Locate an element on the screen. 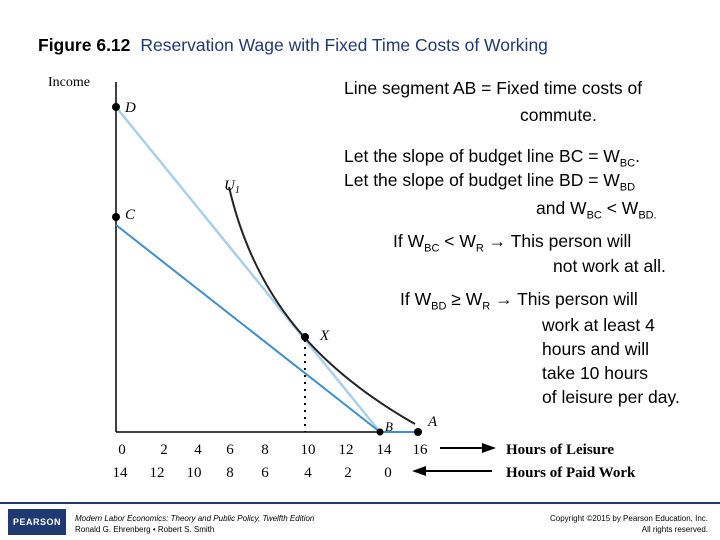 The width and height of the screenshot is (720, 540). budget-line-bc is located at coordinates (248, 328).